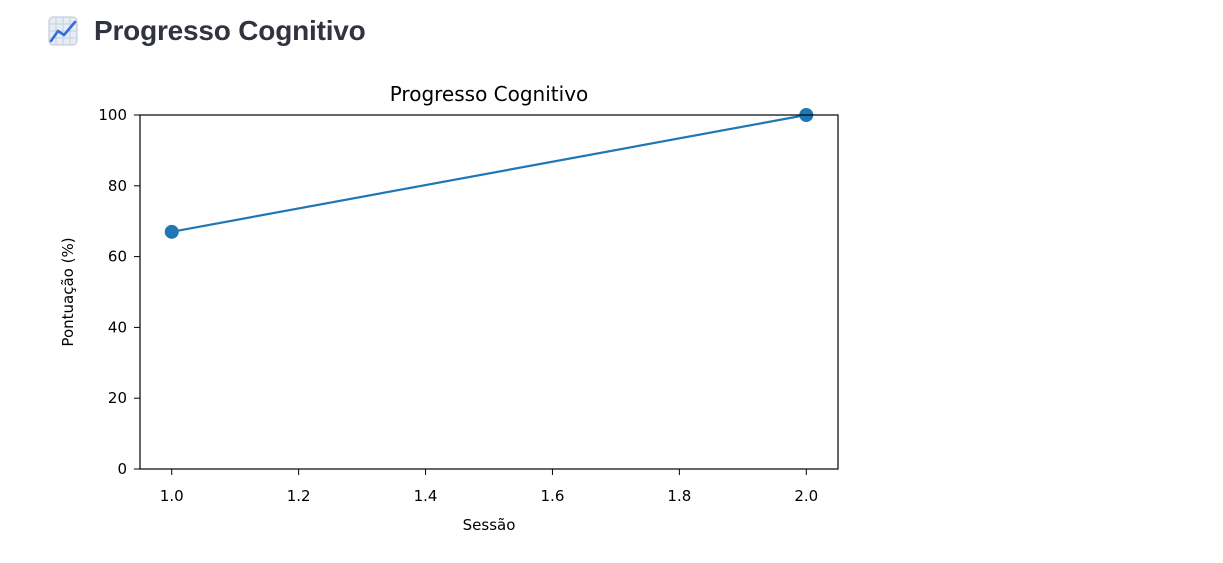 This screenshot has height=563, width=1223. I want to click on page-header: Progresso Cognitivo, so click(207, 31).